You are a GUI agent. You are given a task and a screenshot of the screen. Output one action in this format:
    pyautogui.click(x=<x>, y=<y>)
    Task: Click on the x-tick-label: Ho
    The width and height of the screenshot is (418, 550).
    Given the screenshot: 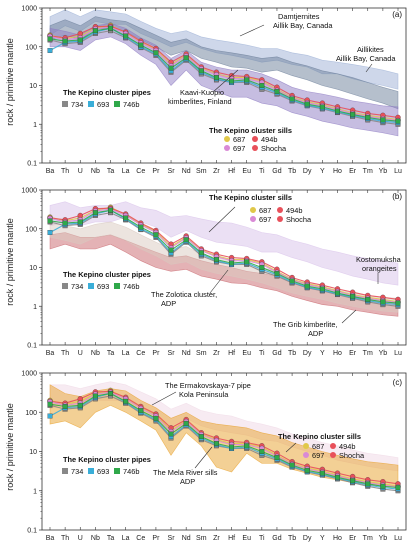 What is the action you would take?
    pyautogui.click(x=337, y=353)
    